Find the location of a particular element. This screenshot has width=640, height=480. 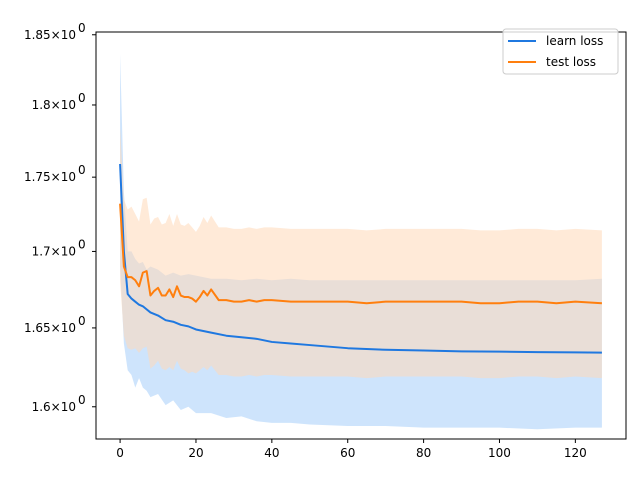

y-tick-label: 1.85×10 is located at coordinates (50, 35).